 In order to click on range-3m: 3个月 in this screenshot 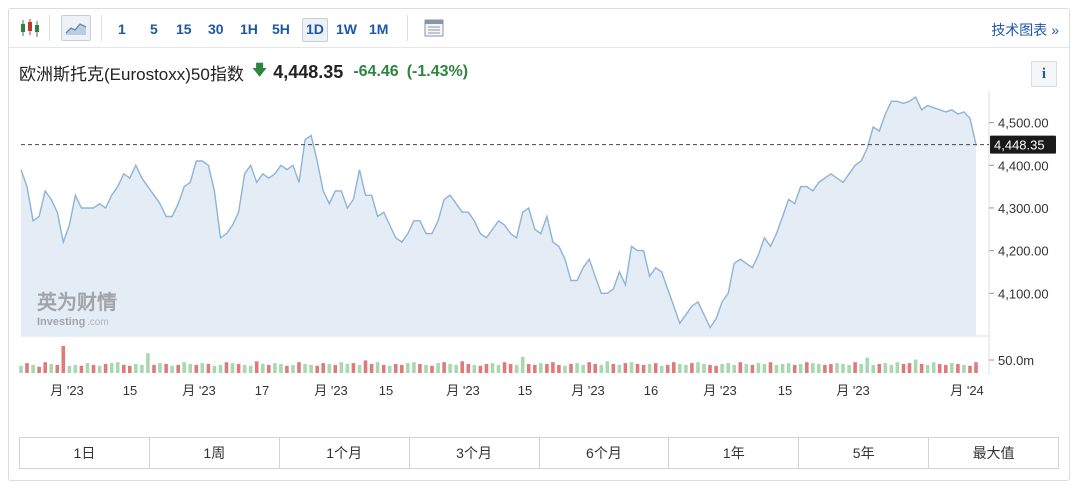, I will do `click(475, 453)`.